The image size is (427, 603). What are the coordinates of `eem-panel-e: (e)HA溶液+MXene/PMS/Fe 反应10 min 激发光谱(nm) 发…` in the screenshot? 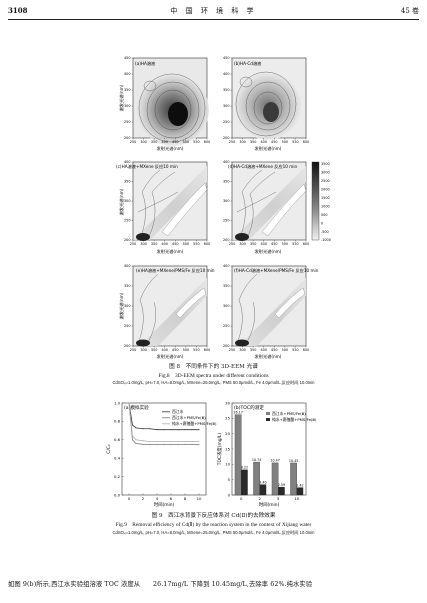 It's located at (166, 312).